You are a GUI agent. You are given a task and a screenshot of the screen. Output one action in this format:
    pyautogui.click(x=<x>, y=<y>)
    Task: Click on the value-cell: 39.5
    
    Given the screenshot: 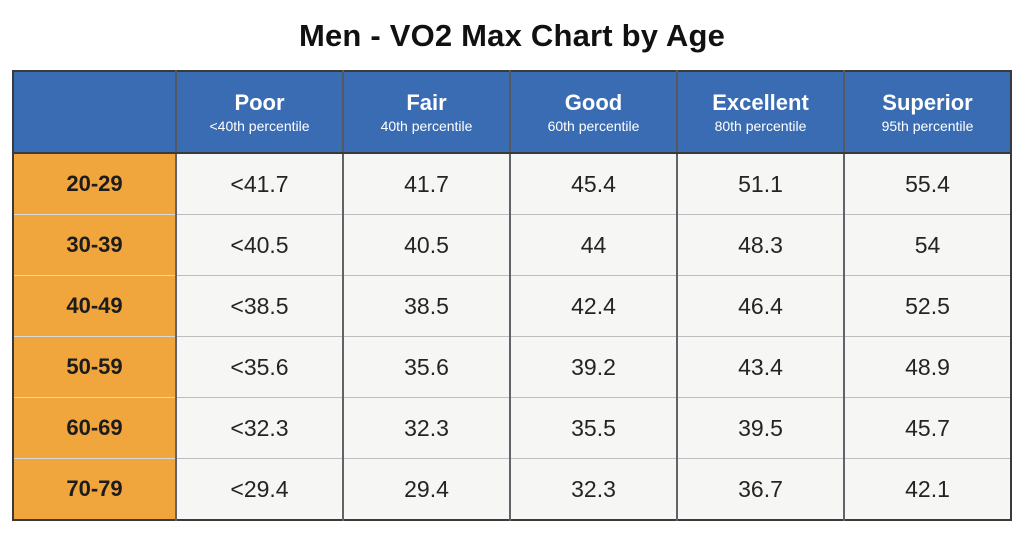 What is the action you would take?
    pyautogui.click(x=760, y=428)
    